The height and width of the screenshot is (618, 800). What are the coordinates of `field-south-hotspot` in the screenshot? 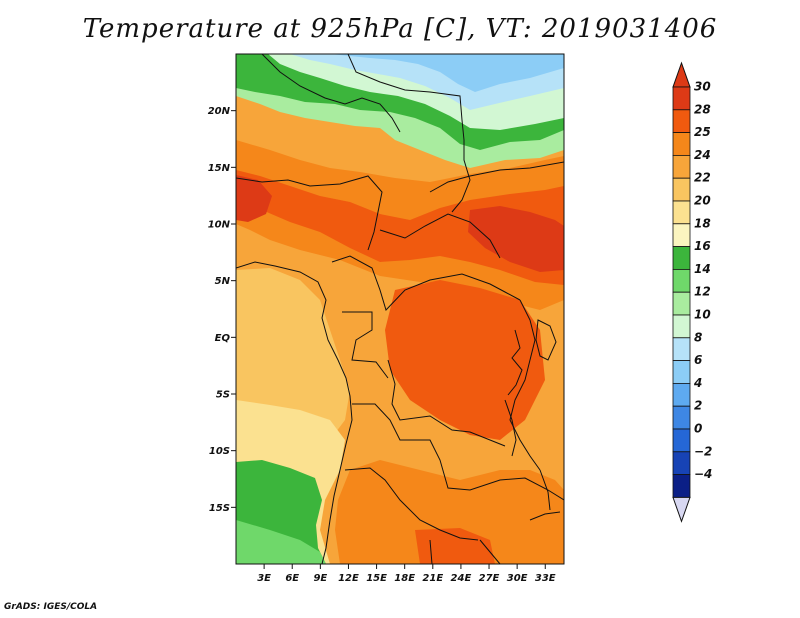 It's located at (455, 546).